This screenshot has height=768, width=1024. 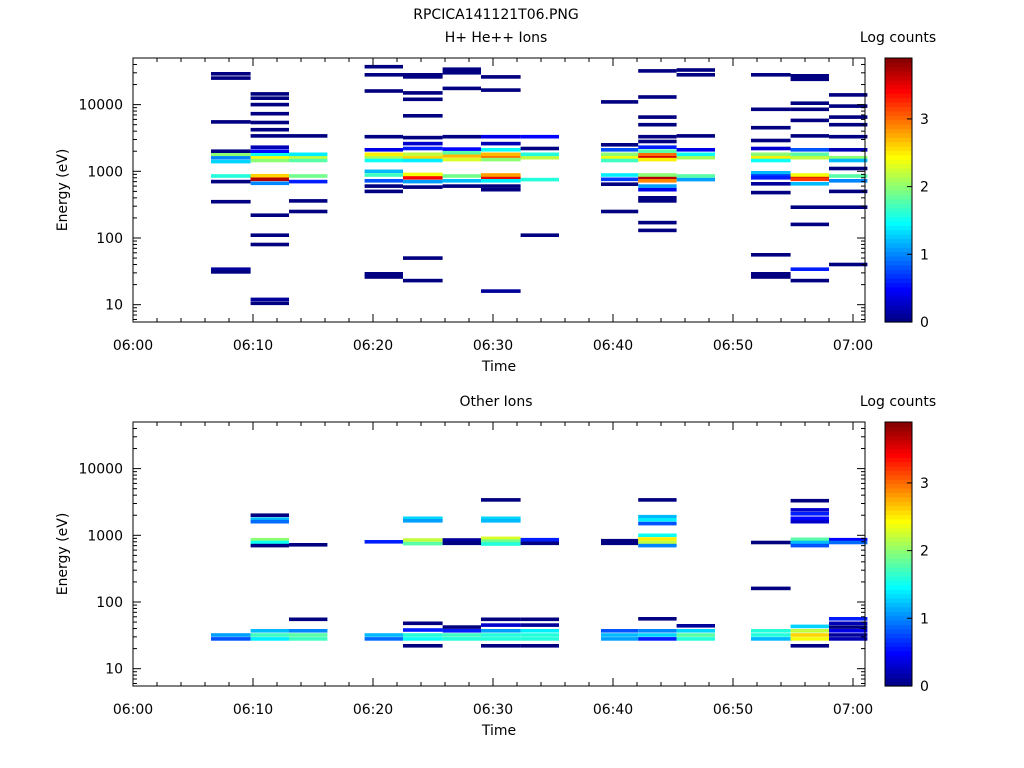 I want to click on colorbar-title: Log counts, so click(x=898, y=402).